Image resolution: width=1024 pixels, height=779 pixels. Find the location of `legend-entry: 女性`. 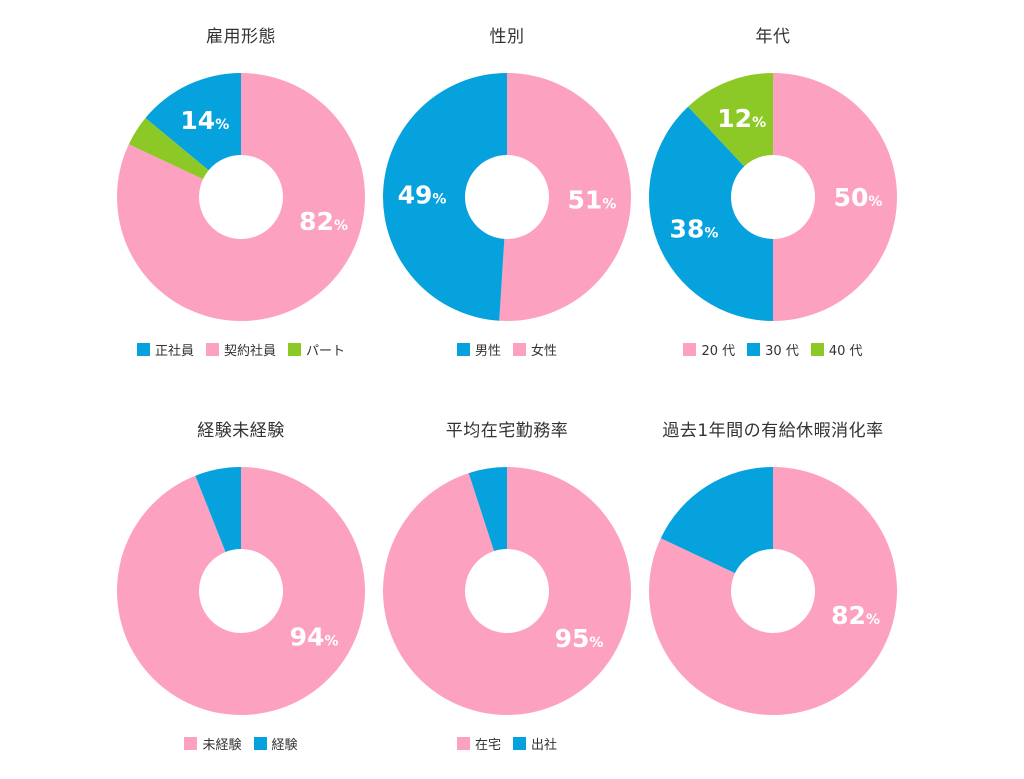

legend-entry: 女性 is located at coordinates (535, 349).